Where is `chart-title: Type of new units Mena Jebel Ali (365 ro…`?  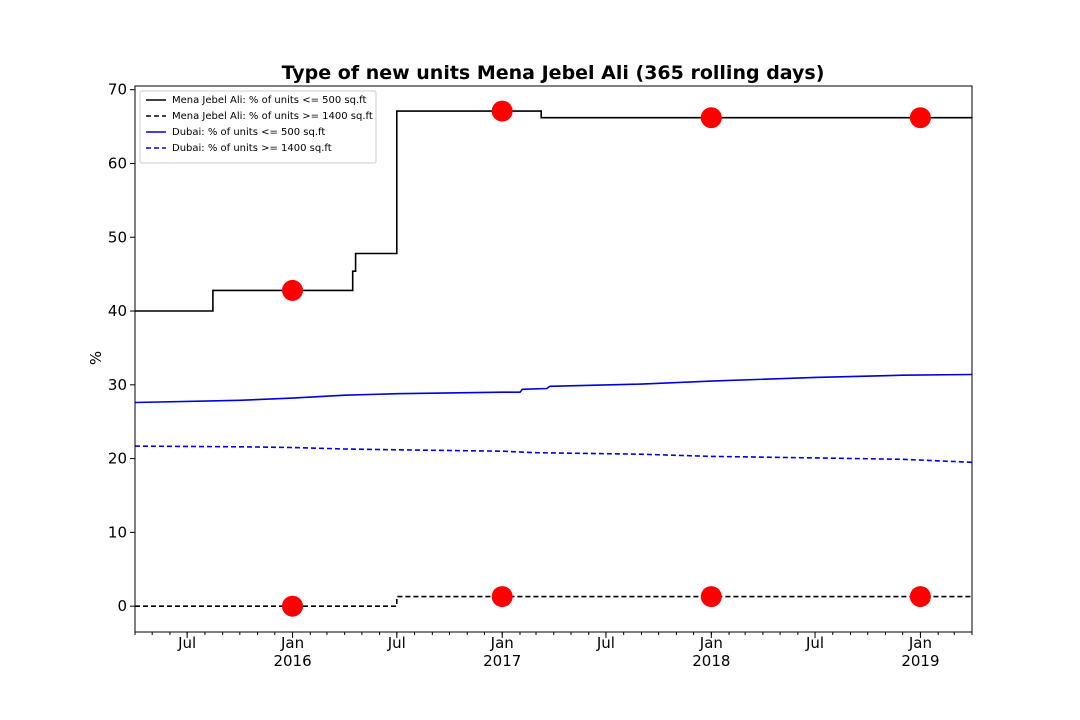 chart-title: Type of new units Mena Jebel Ali (365 ro… is located at coordinates (553, 73).